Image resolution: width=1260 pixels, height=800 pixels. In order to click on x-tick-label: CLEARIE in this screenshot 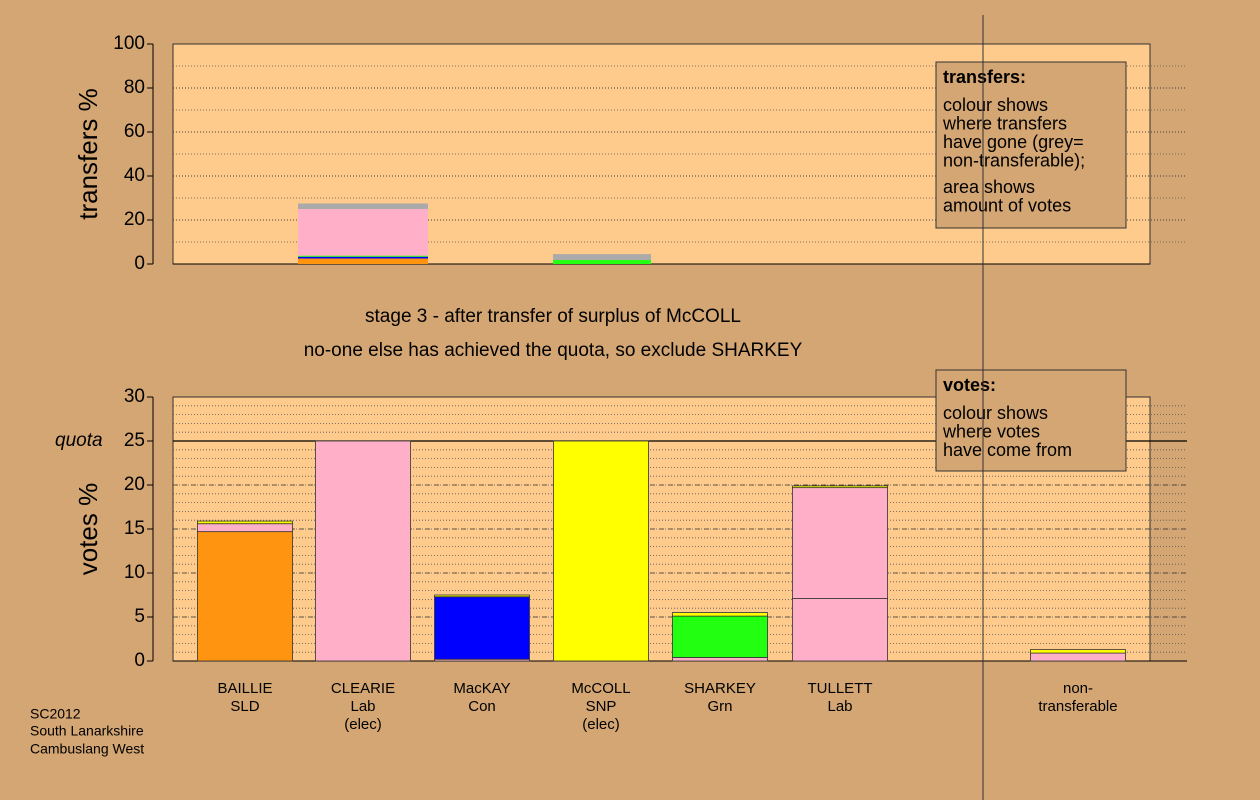, I will do `click(363, 688)`.